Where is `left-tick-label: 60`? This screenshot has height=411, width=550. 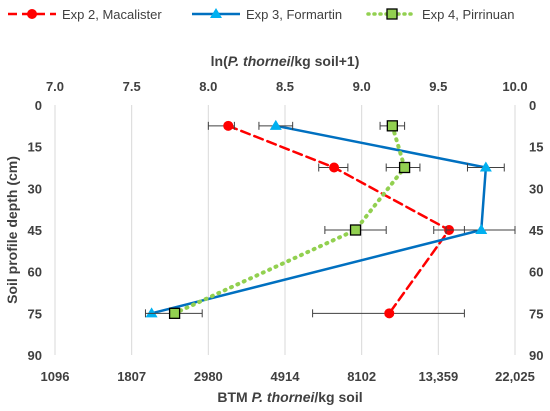 left-tick-label: 60 is located at coordinates (35, 272).